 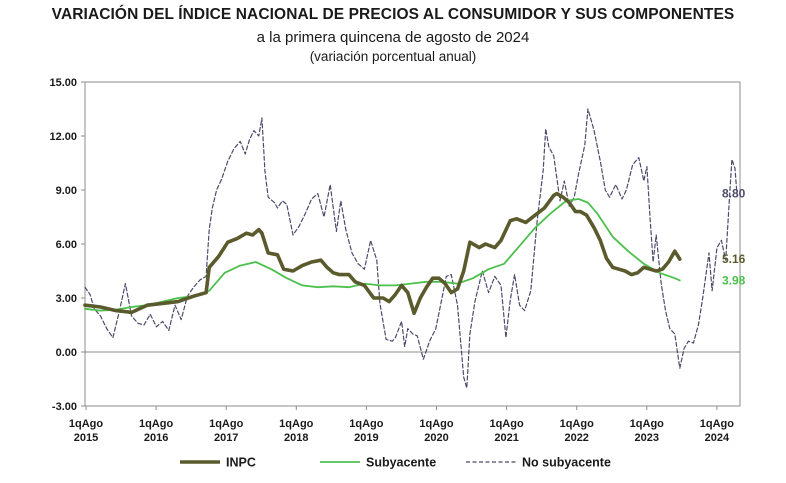 I want to click on x-tick-label-bottom: 2015, so click(x=86, y=438).